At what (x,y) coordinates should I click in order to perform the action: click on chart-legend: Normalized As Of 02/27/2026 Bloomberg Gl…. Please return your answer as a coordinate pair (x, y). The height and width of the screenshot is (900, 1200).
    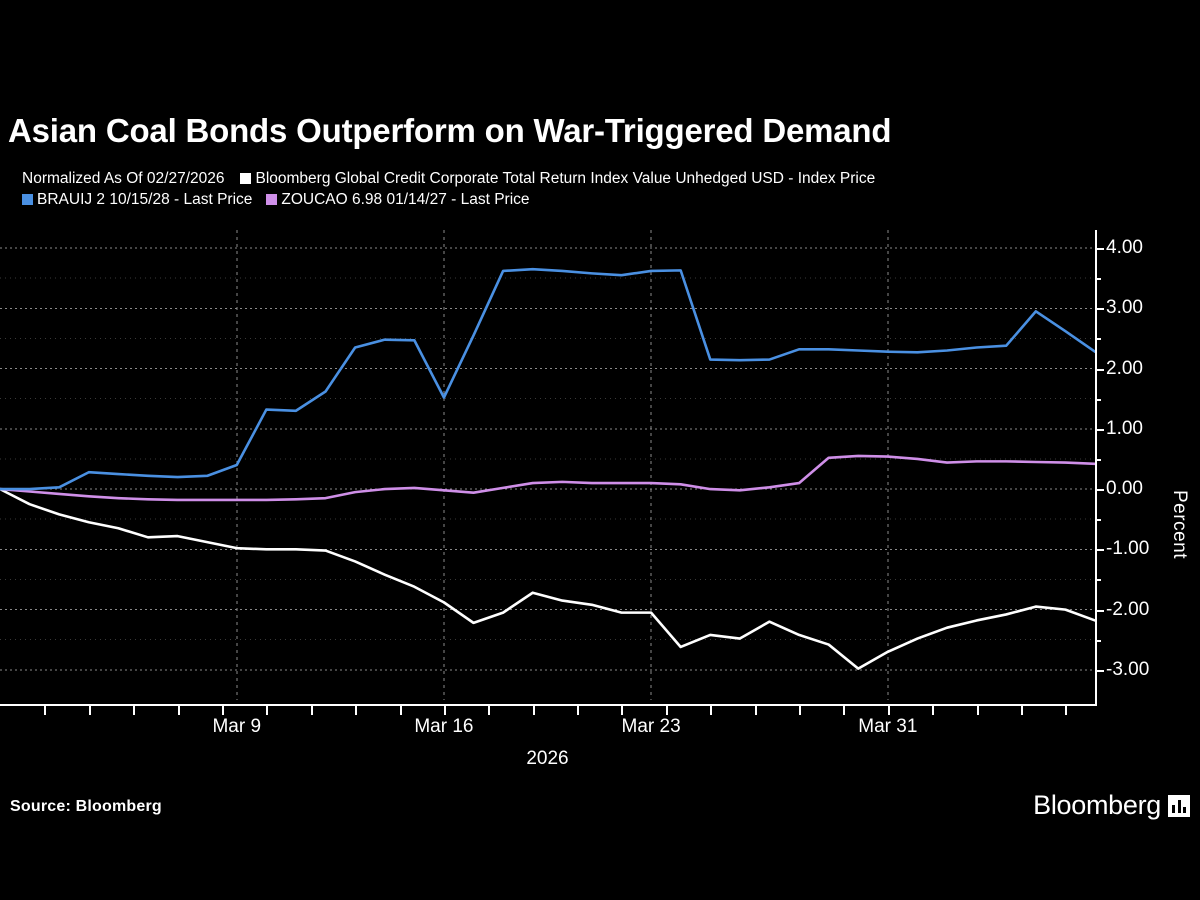
    Looking at the image, I should click on (602, 189).